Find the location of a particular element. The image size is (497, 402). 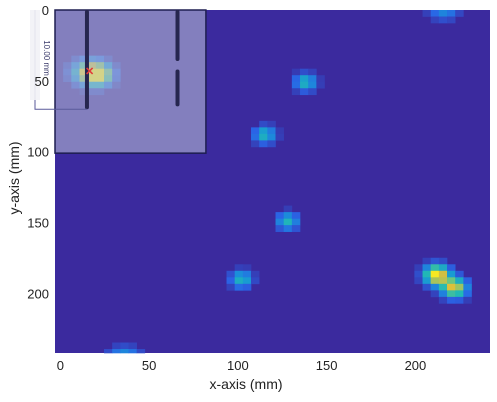

y-axis-label: y-axis (mm) is located at coordinates (14, 177).